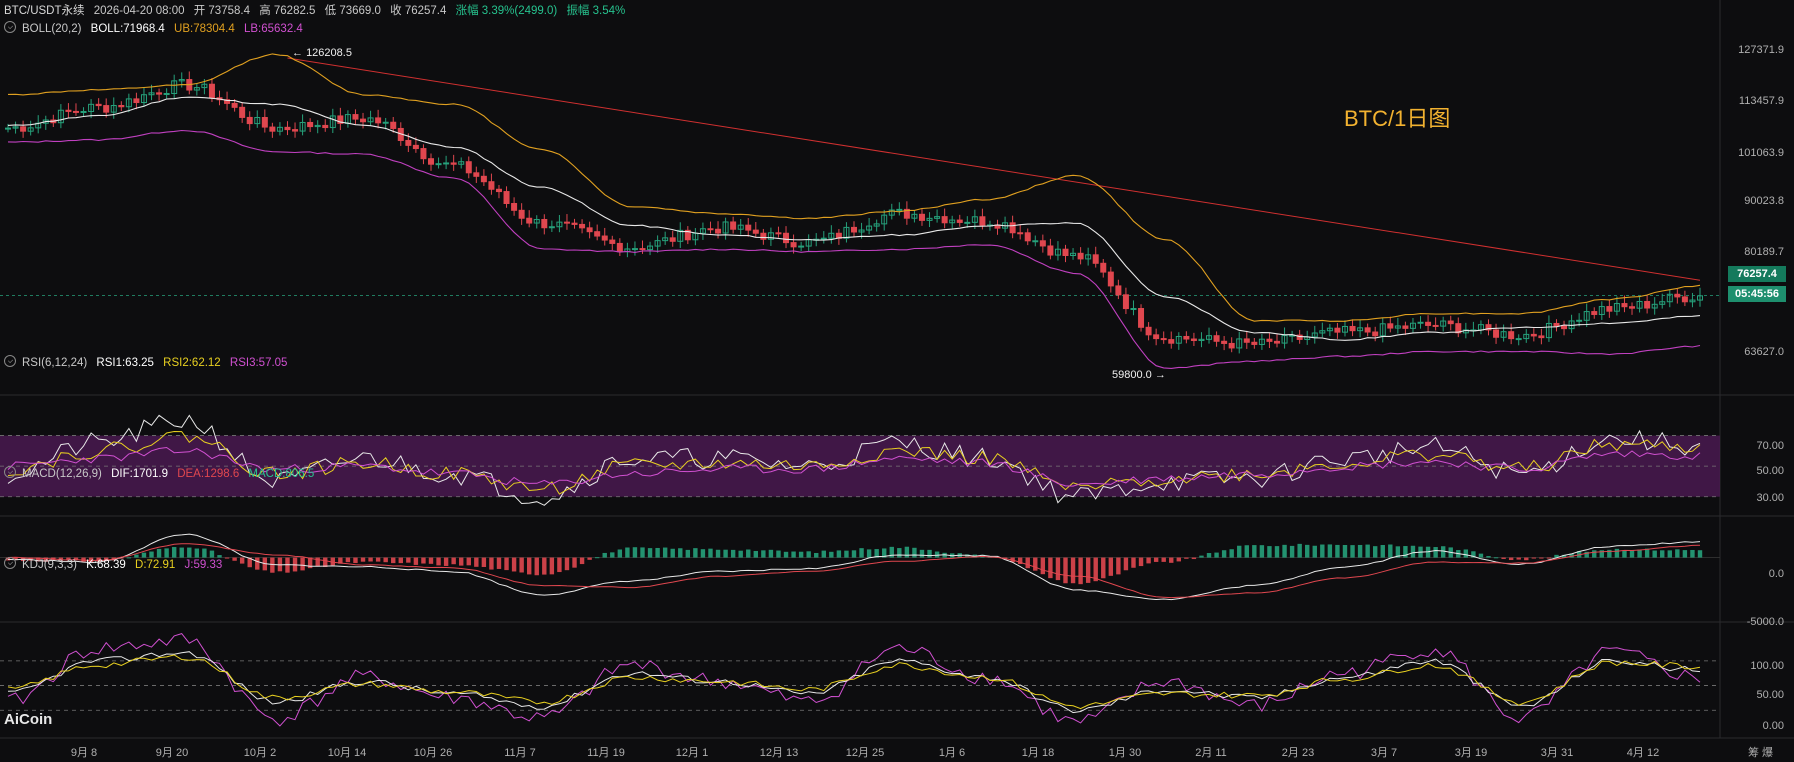  I want to click on last-price-tag: 76257.4, so click(1757, 274).